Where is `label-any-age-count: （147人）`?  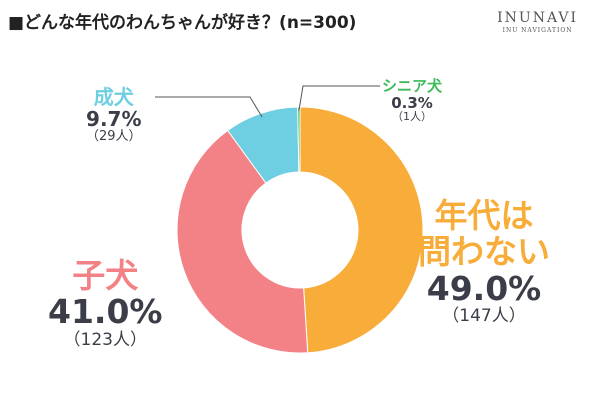
label-any-age-count: （147人） is located at coordinates (484, 315).